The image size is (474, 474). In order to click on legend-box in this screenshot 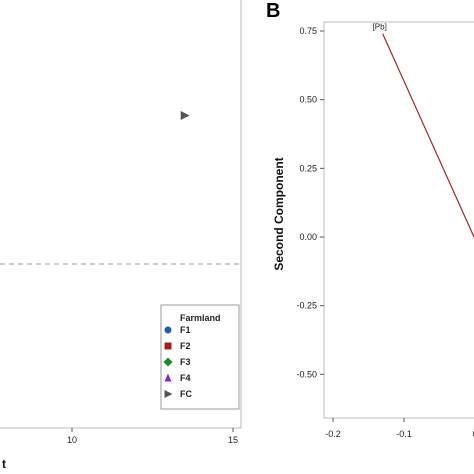, I will do `click(200, 357)`.